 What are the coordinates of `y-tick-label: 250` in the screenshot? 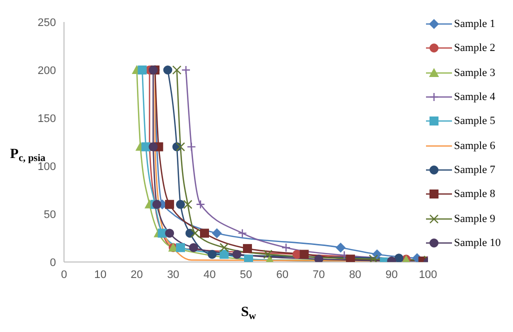 It's located at (47, 22).